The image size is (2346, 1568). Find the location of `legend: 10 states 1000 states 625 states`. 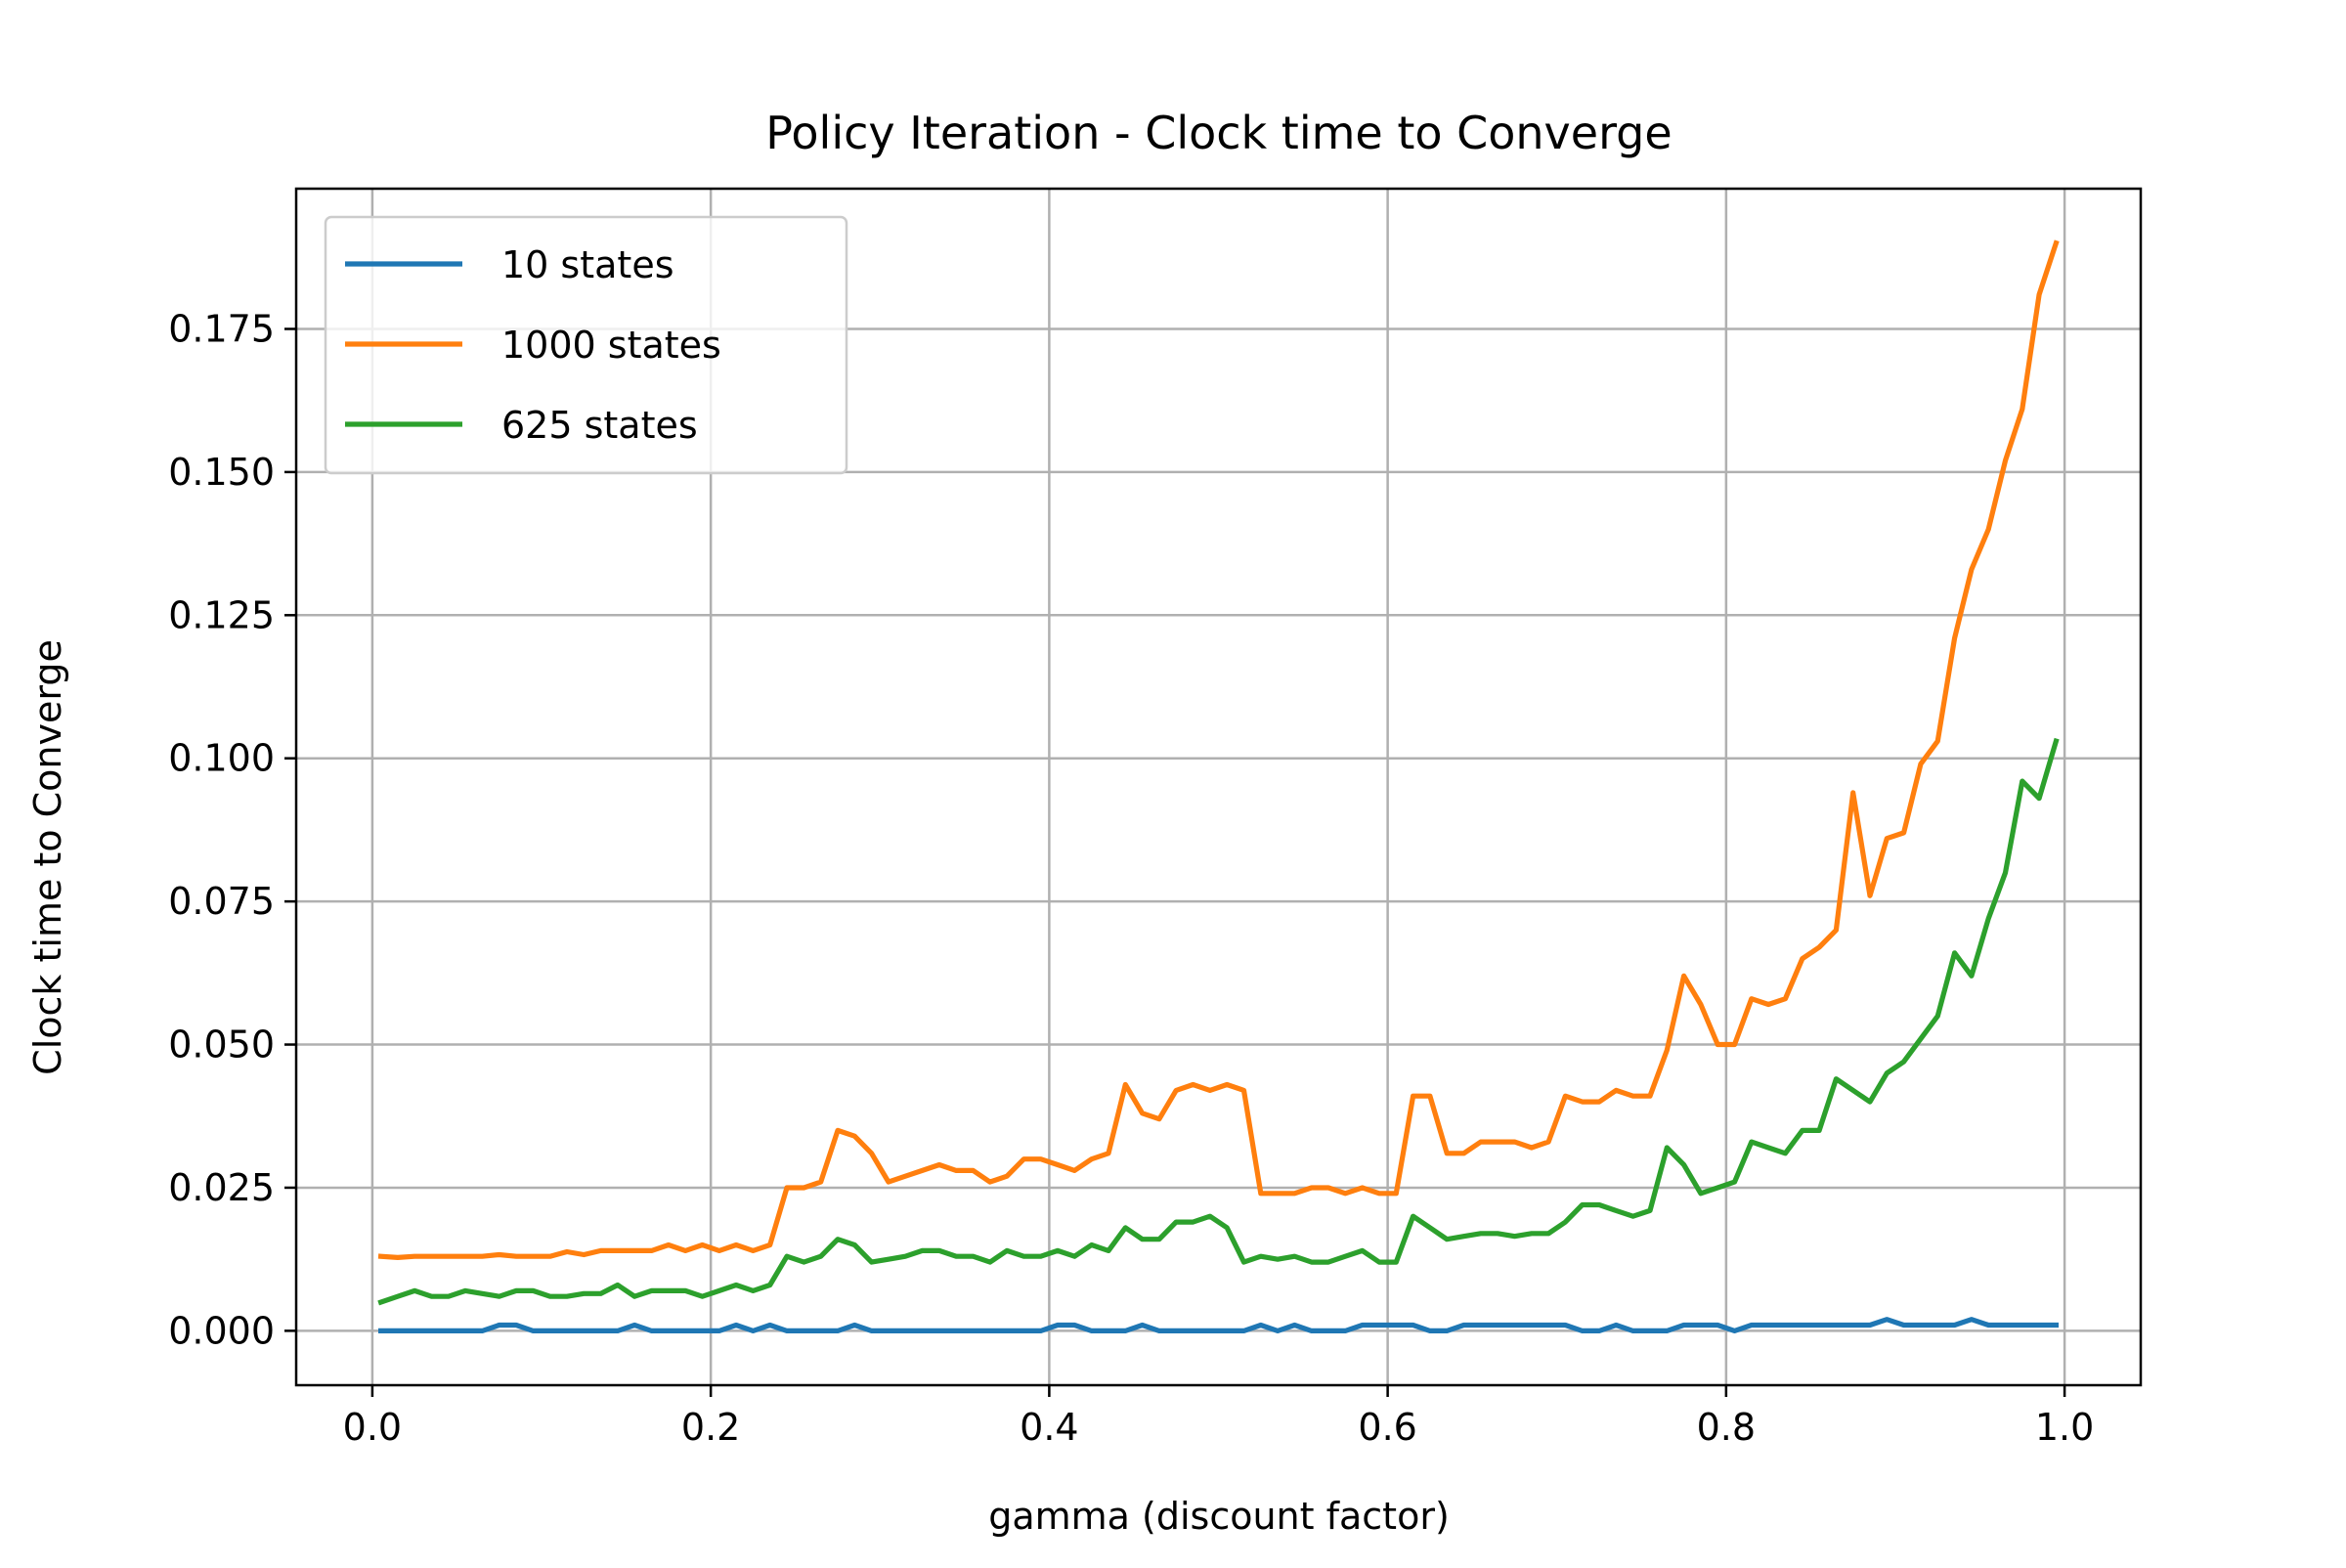

legend: 10 states 1000 states 625 states is located at coordinates (586, 345).